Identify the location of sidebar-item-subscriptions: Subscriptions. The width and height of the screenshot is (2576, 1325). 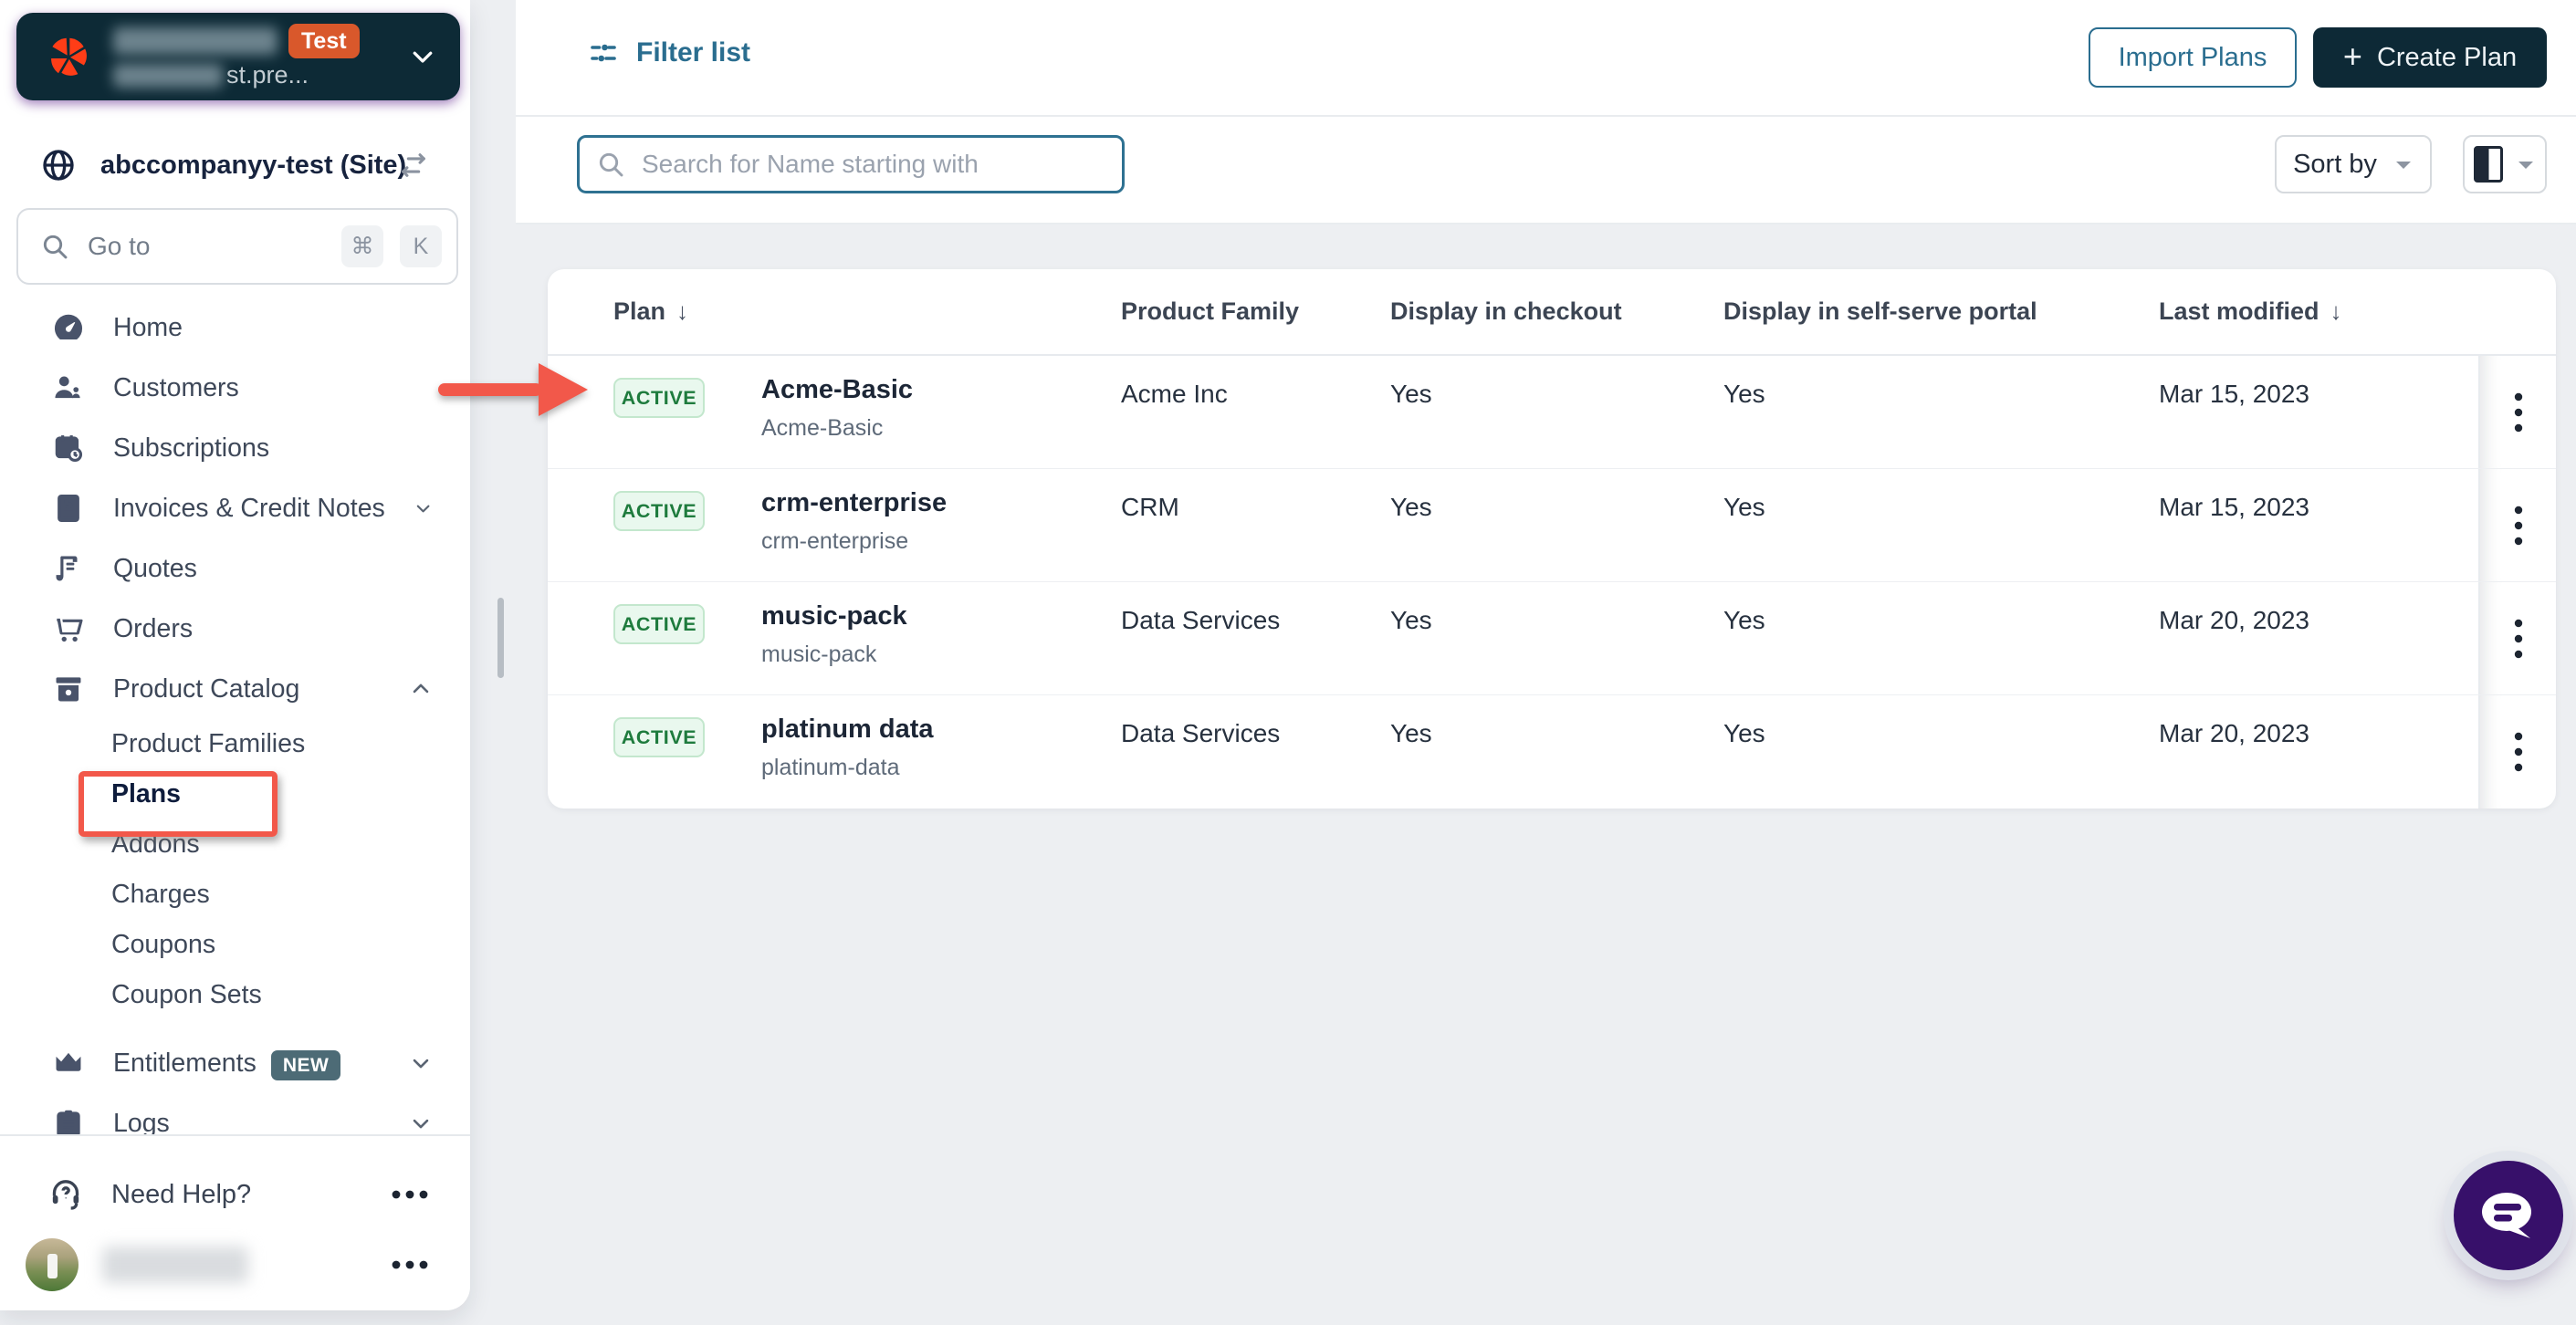
(235, 448).